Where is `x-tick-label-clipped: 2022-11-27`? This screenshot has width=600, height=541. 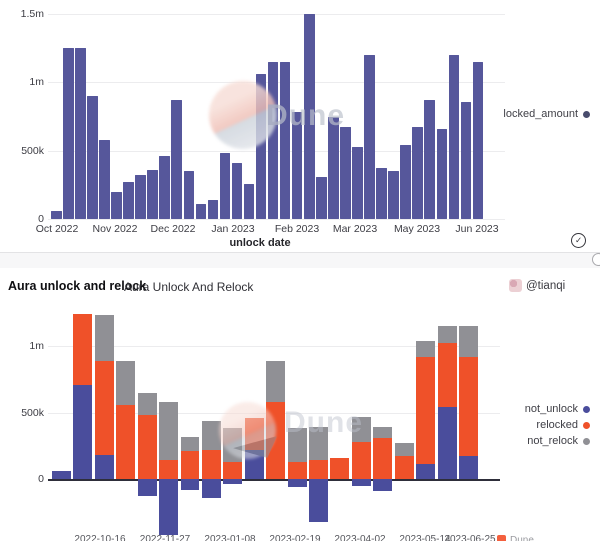 x-tick-label-clipped: 2022-11-27 is located at coordinates (165, 537).